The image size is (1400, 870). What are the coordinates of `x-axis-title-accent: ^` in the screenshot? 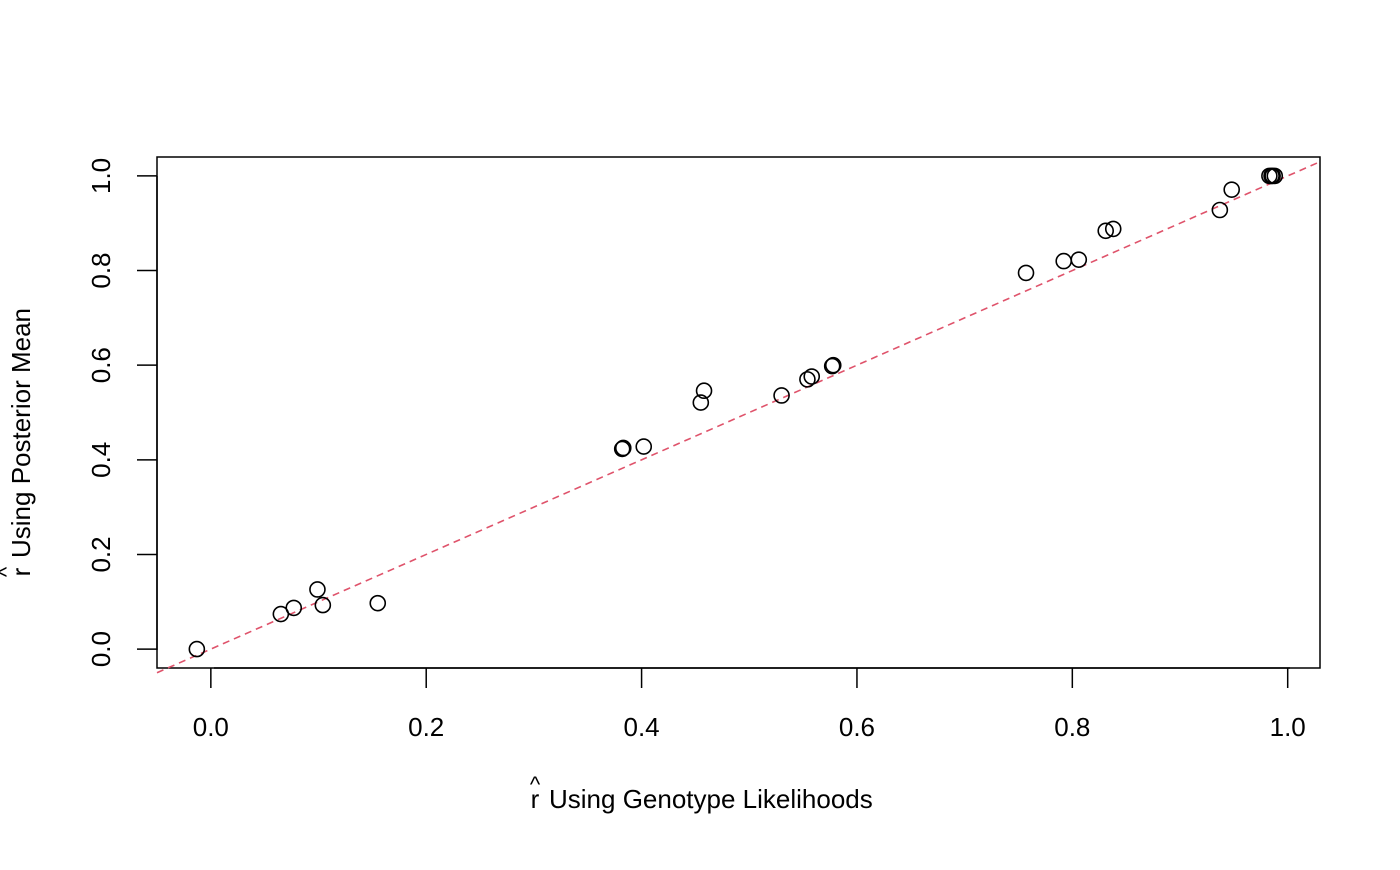 It's located at (535, 784).